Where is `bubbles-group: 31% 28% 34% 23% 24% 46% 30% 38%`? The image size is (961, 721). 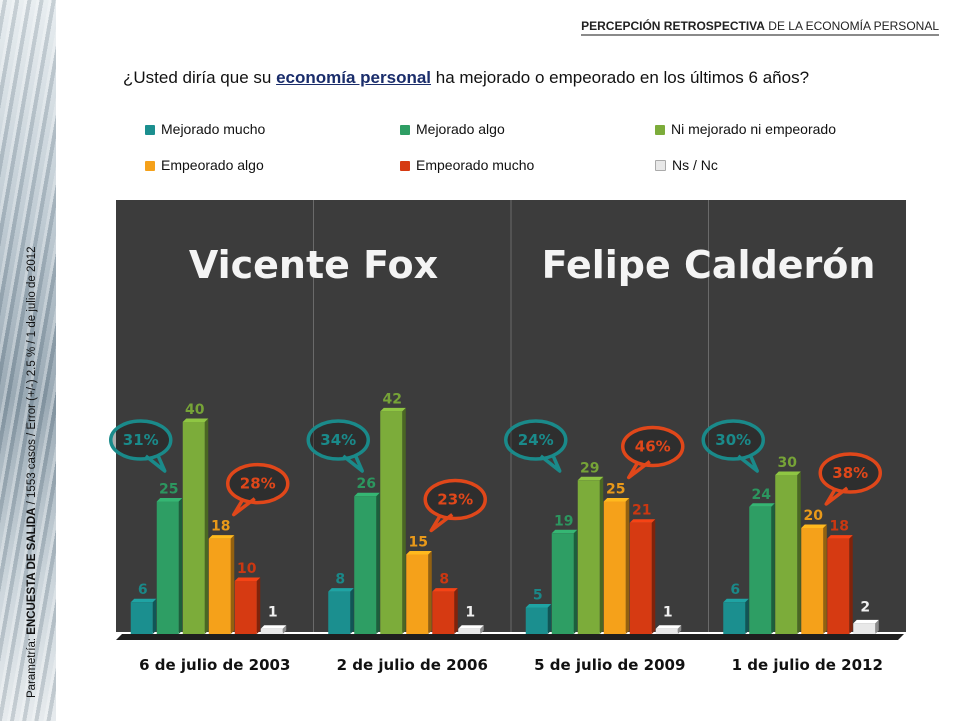
bubbles-group: 31% 28% 34% 23% 24% 46% 30% 38% is located at coordinates (495, 476).